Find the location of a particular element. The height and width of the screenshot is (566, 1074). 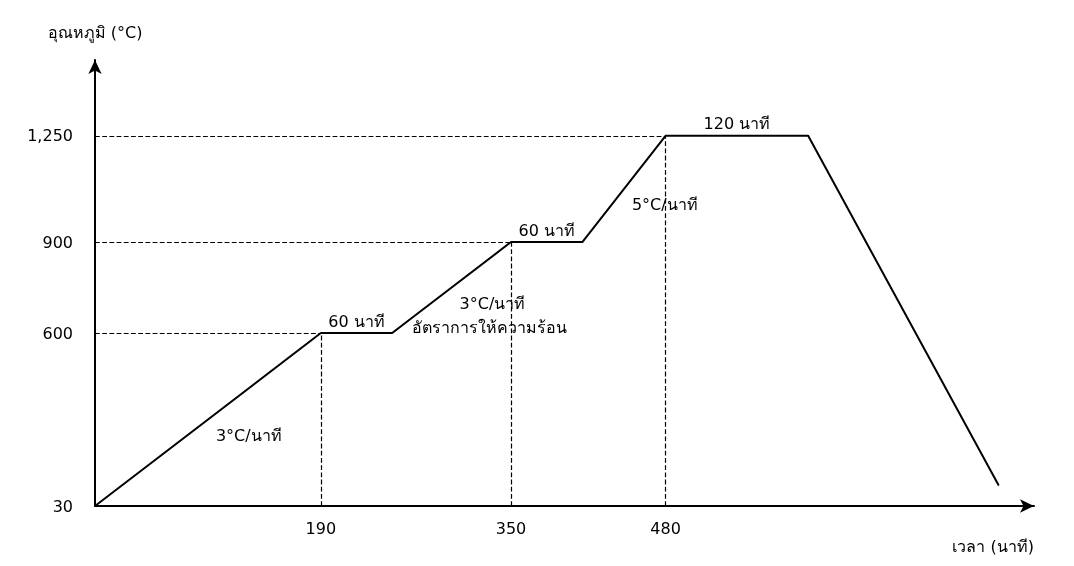

annotation: อัตราการให้ความร้อน is located at coordinates (489, 328).